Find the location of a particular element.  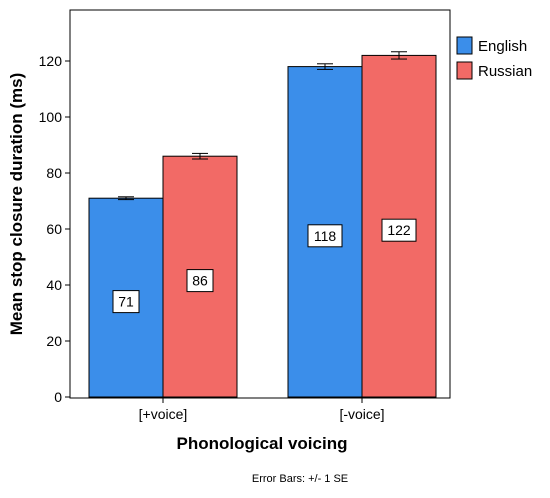

data-label: 71 is located at coordinates (126, 302).